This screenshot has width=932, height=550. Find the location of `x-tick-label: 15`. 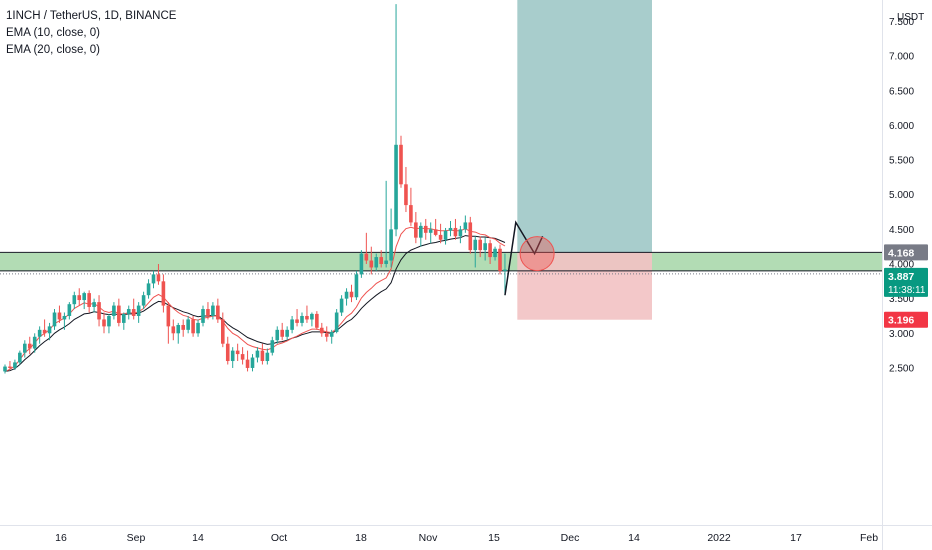

x-tick-label: 15 is located at coordinates (494, 538).